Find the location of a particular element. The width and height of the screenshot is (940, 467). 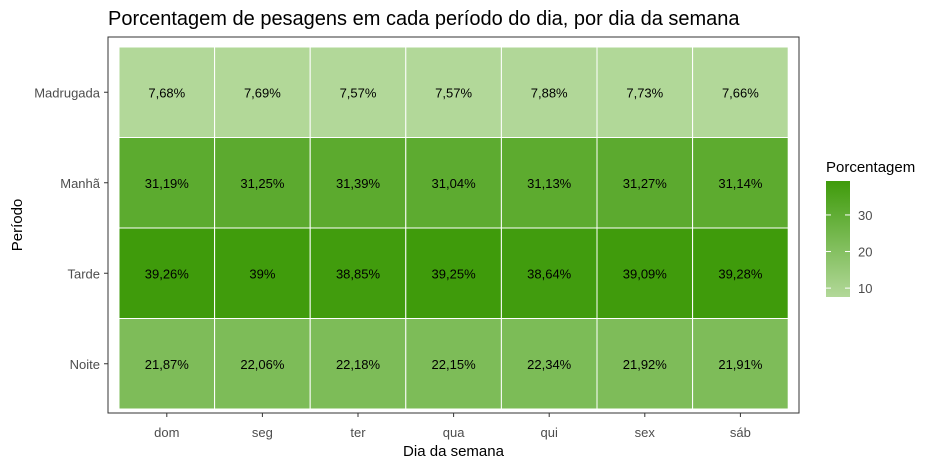

legend-ticks: 10 20 30 is located at coordinates (849, 252).